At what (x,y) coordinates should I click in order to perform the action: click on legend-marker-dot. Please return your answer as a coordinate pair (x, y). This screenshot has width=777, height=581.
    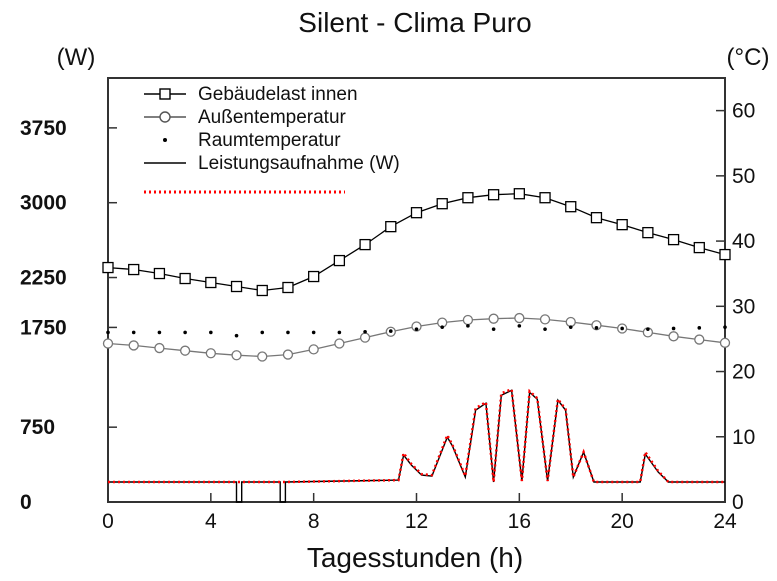
    Looking at the image, I should click on (165, 140).